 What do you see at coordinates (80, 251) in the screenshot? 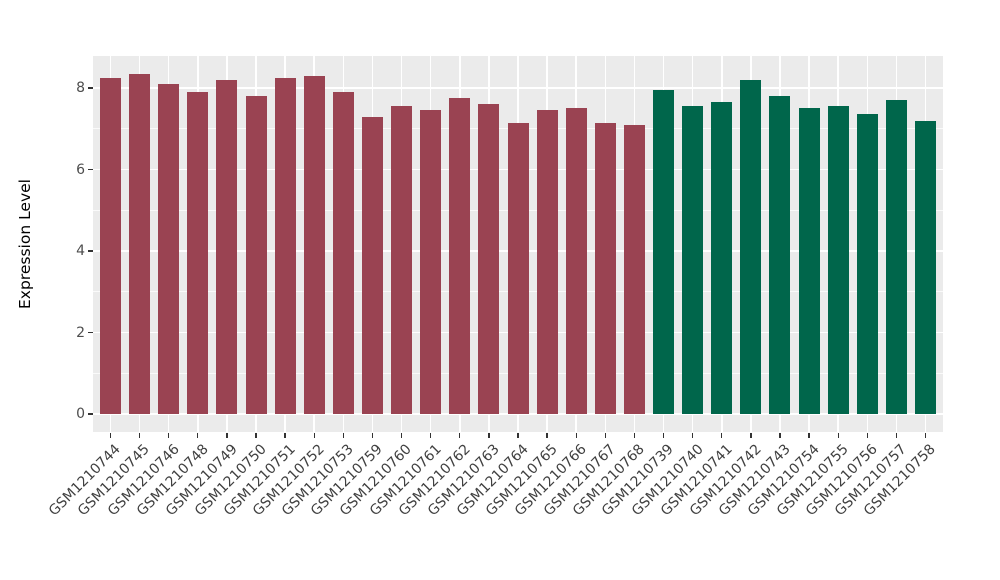
I see `y-tick-label: 4` at bounding box center [80, 251].